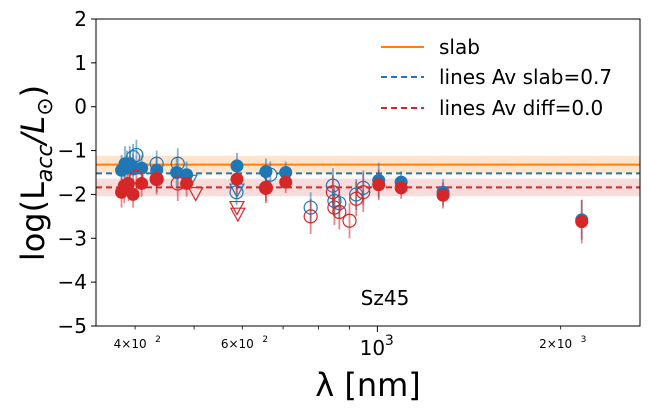  What do you see at coordinates (372, 348) in the screenshot?
I see `x-tick-label: 10` at bounding box center [372, 348].